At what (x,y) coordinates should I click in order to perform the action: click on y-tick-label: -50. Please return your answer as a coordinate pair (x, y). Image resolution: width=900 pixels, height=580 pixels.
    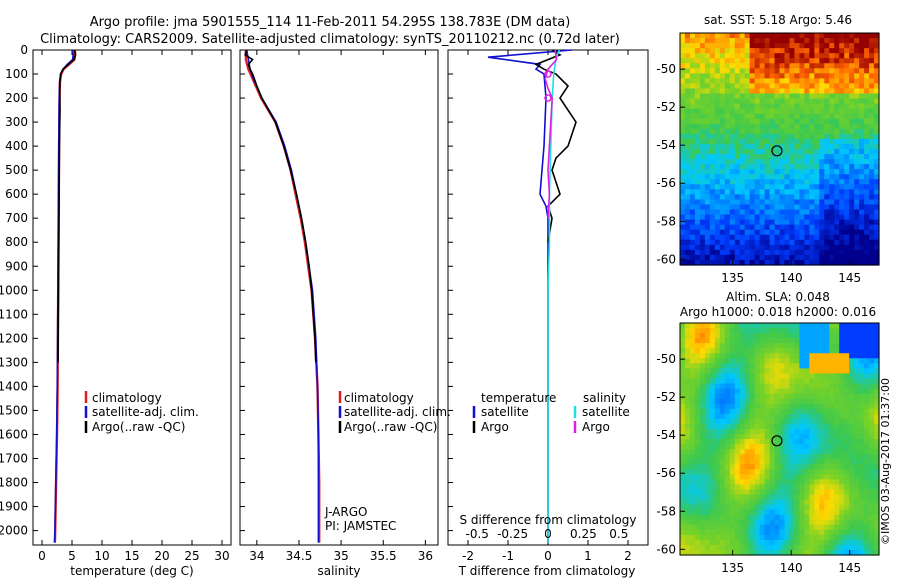
    Looking at the image, I should click on (666, 69).